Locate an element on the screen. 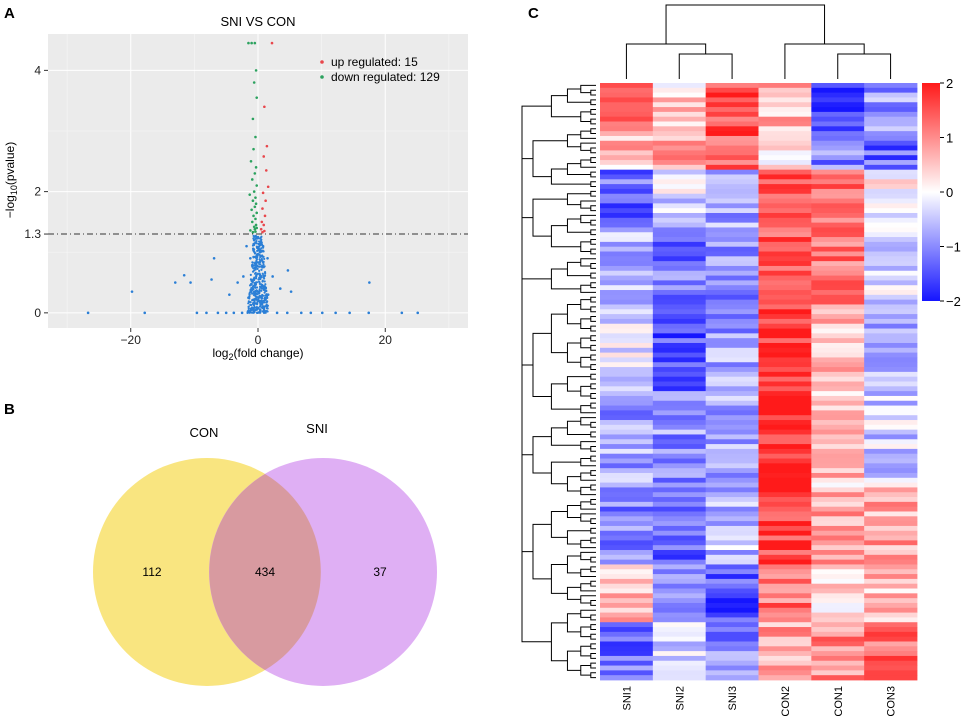  heatmap-column-label: SNI3 is located at coordinates (733, 698).